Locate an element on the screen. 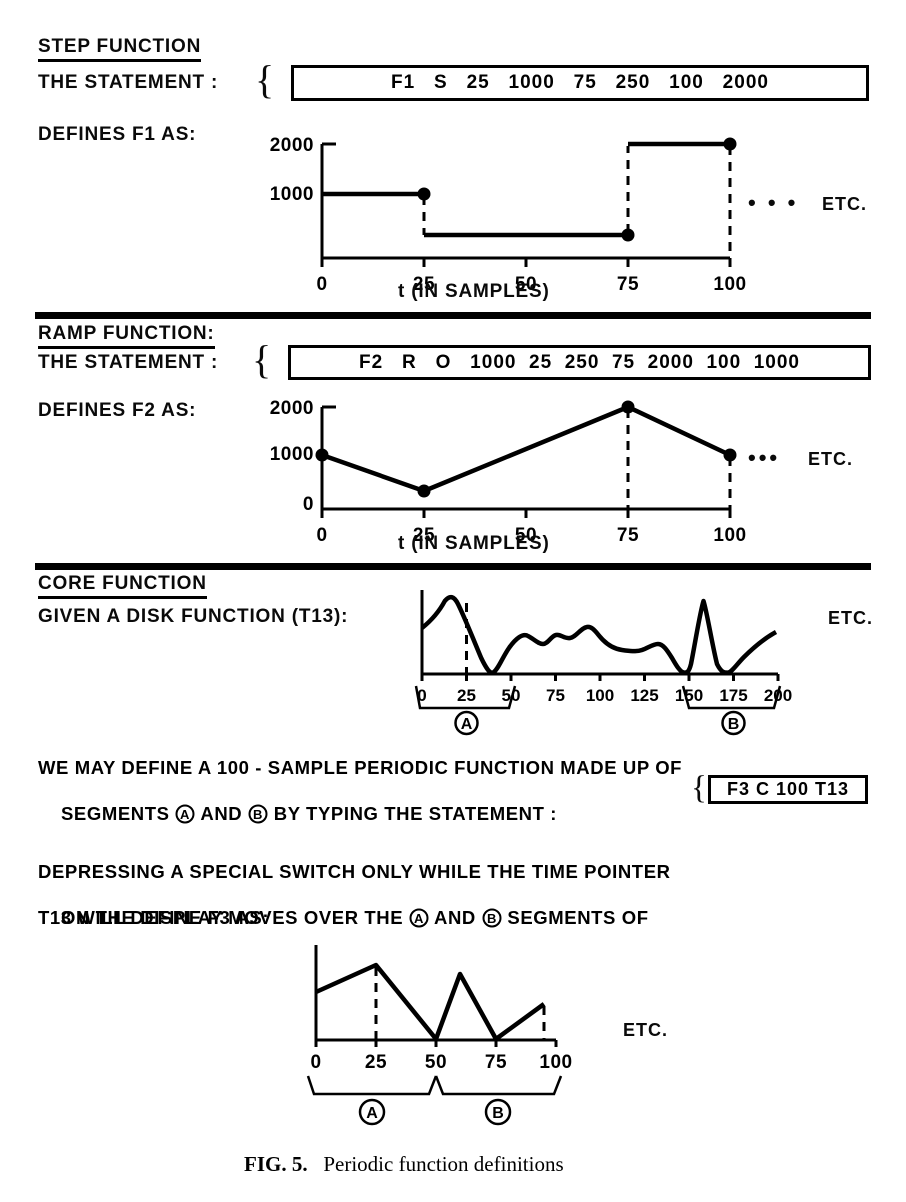 The height and width of the screenshot is (1202, 906). step-etc-dots: • • • is located at coordinates (773, 202).